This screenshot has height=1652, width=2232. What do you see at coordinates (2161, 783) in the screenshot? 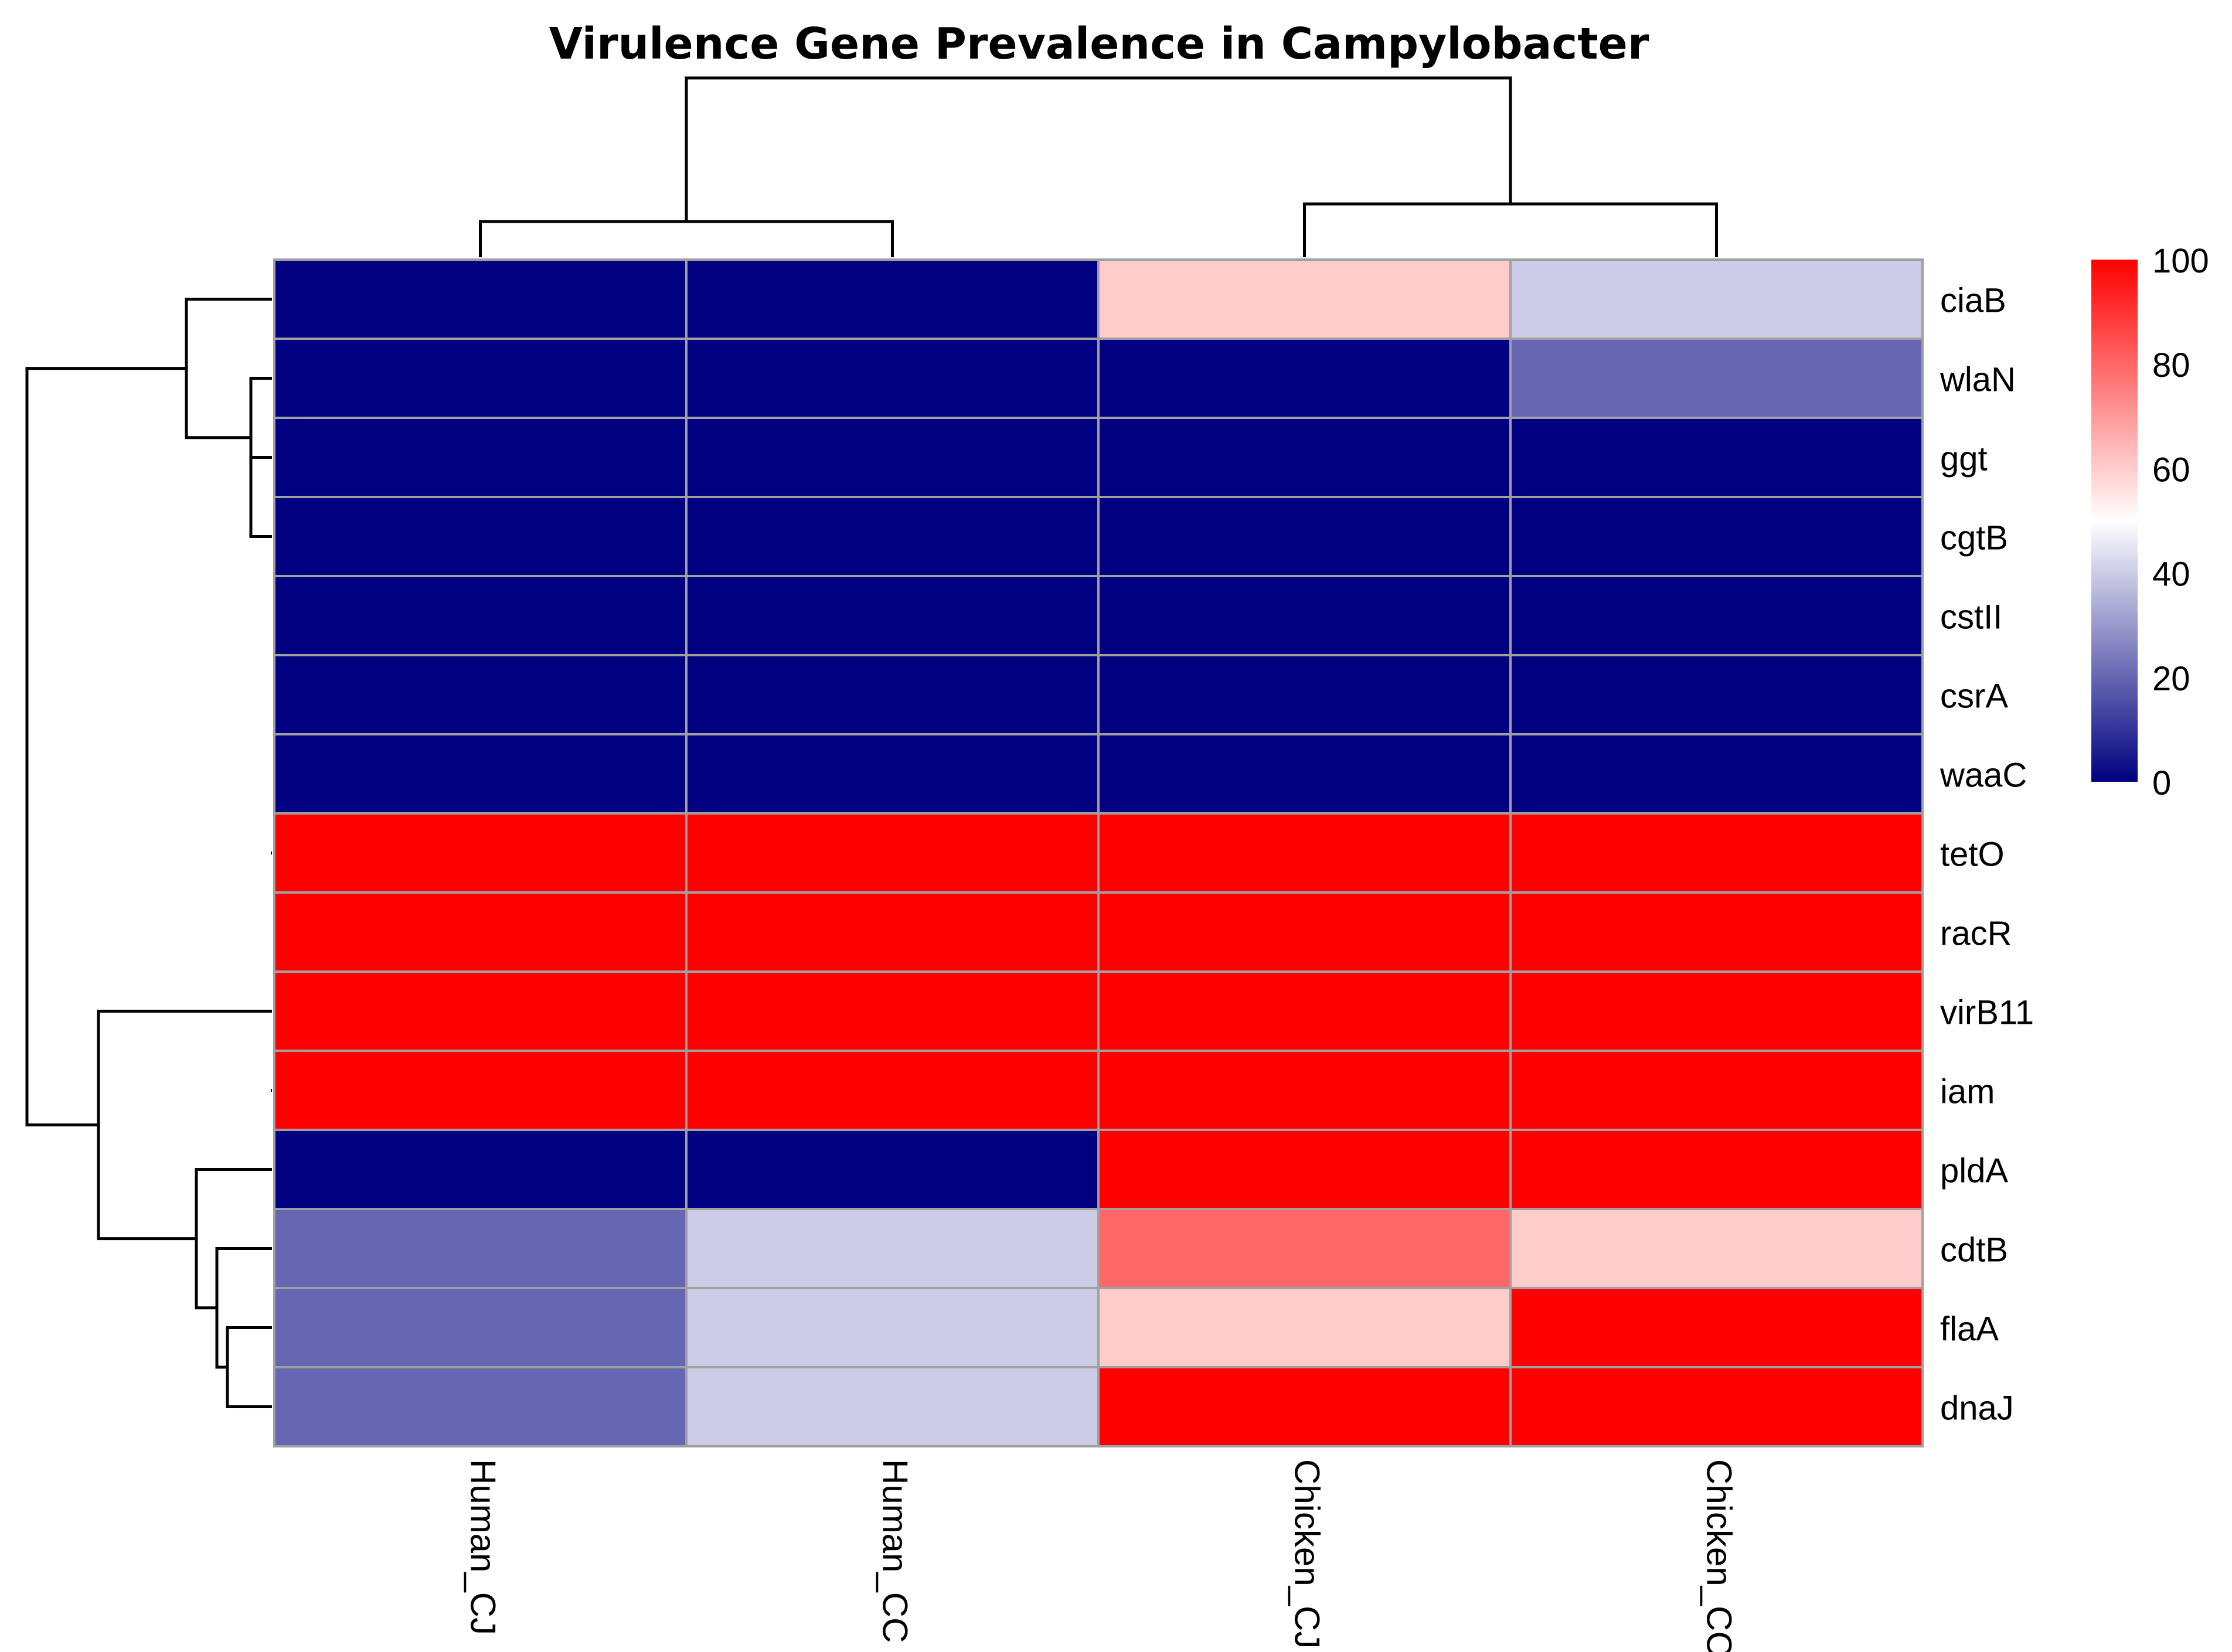
I see `legend-tick-label: 0` at bounding box center [2161, 783].